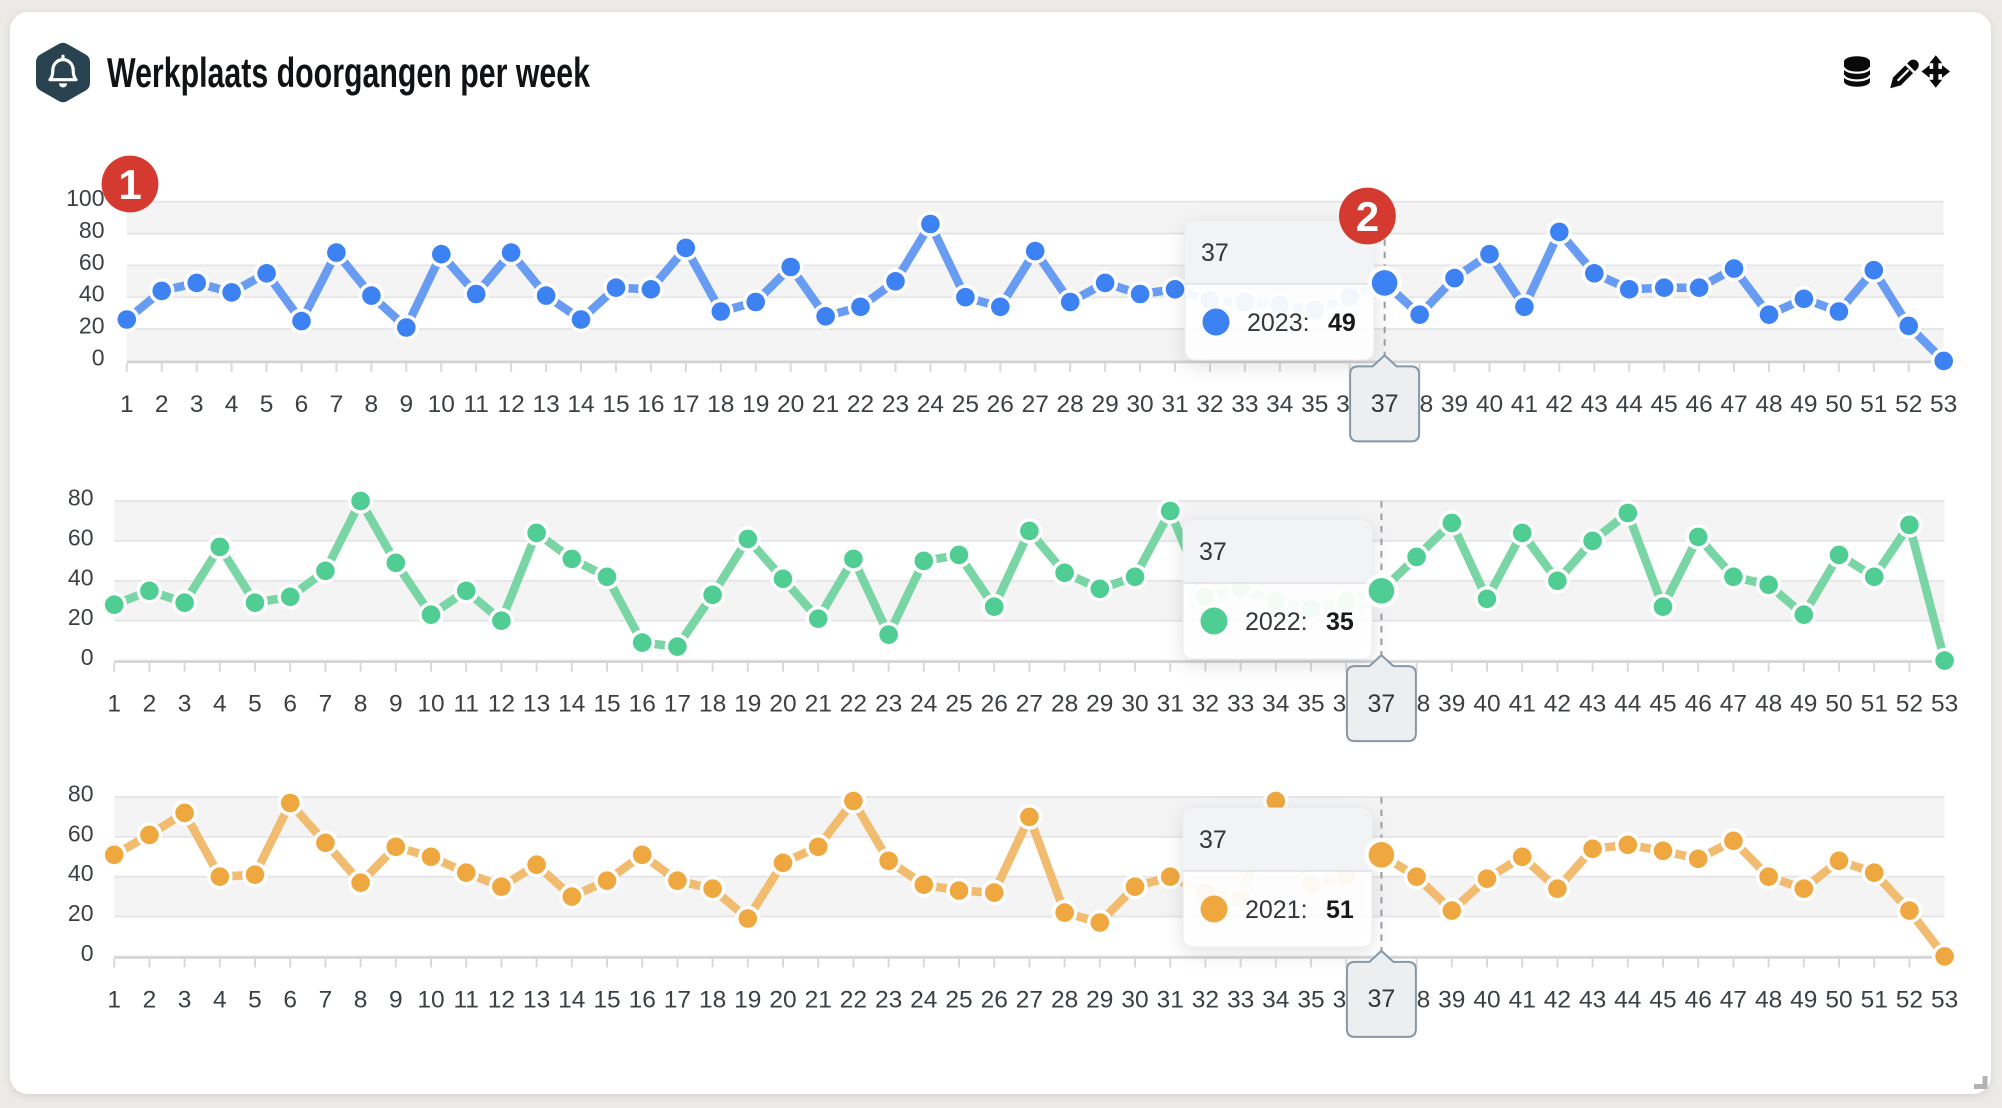 Image resolution: width=2002 pixels, height=1108 pixels. I want to click on svg-text: 80, so click(81, 498).